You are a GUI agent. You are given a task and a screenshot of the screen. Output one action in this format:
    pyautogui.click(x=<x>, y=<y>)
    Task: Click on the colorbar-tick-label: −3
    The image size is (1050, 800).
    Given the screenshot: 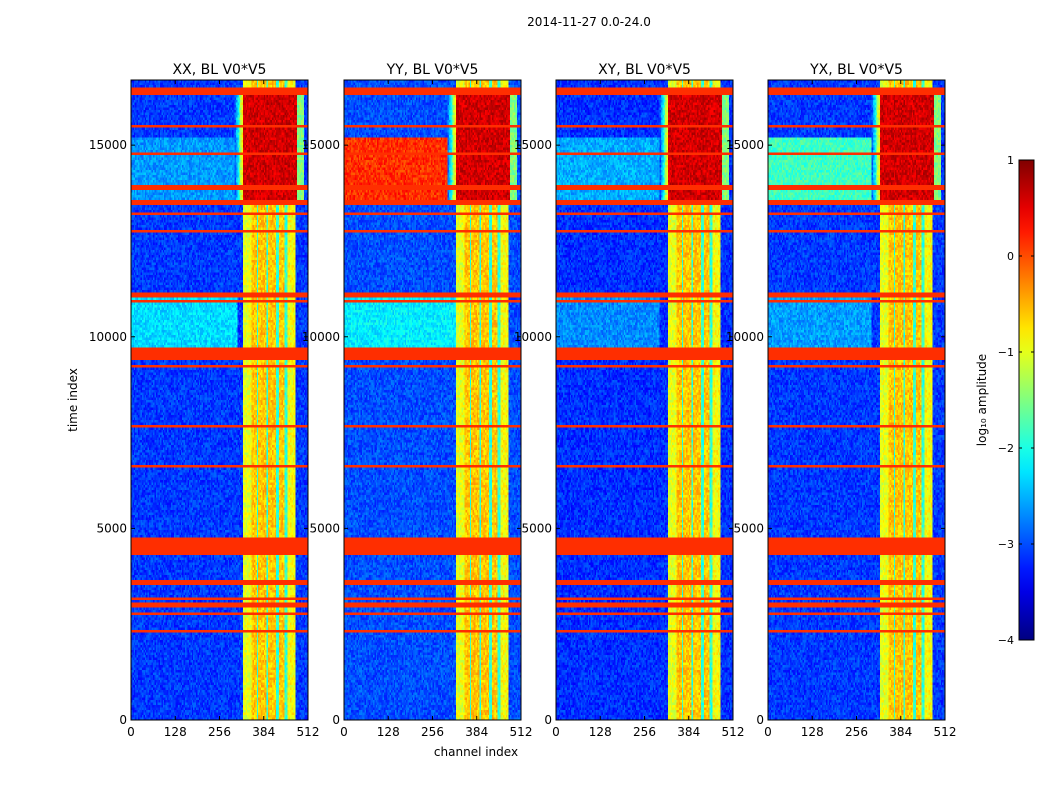 What is the action you would take?
    pyautogui.click(x=1006, y=544)
    